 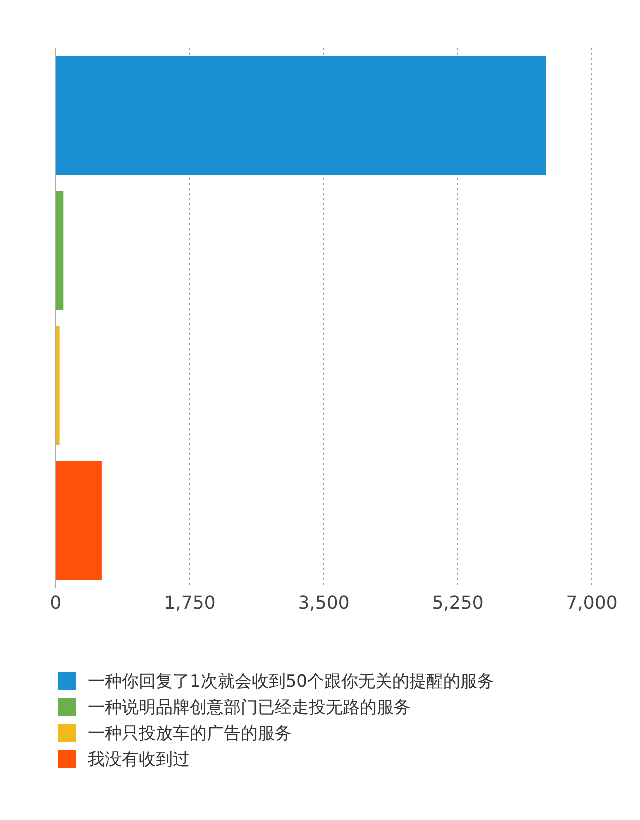 I want to click on x-tick-label: 0, so click(x=56, y=603).